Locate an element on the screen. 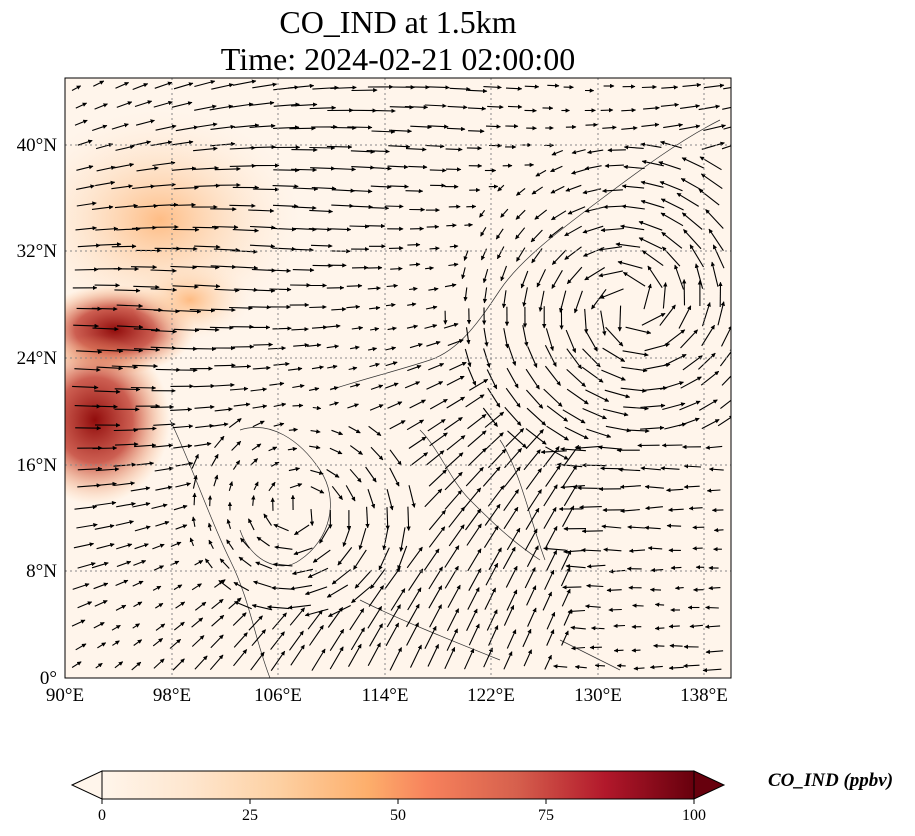  lat-tick-label: 8°N is located at coordinates (41, 571).